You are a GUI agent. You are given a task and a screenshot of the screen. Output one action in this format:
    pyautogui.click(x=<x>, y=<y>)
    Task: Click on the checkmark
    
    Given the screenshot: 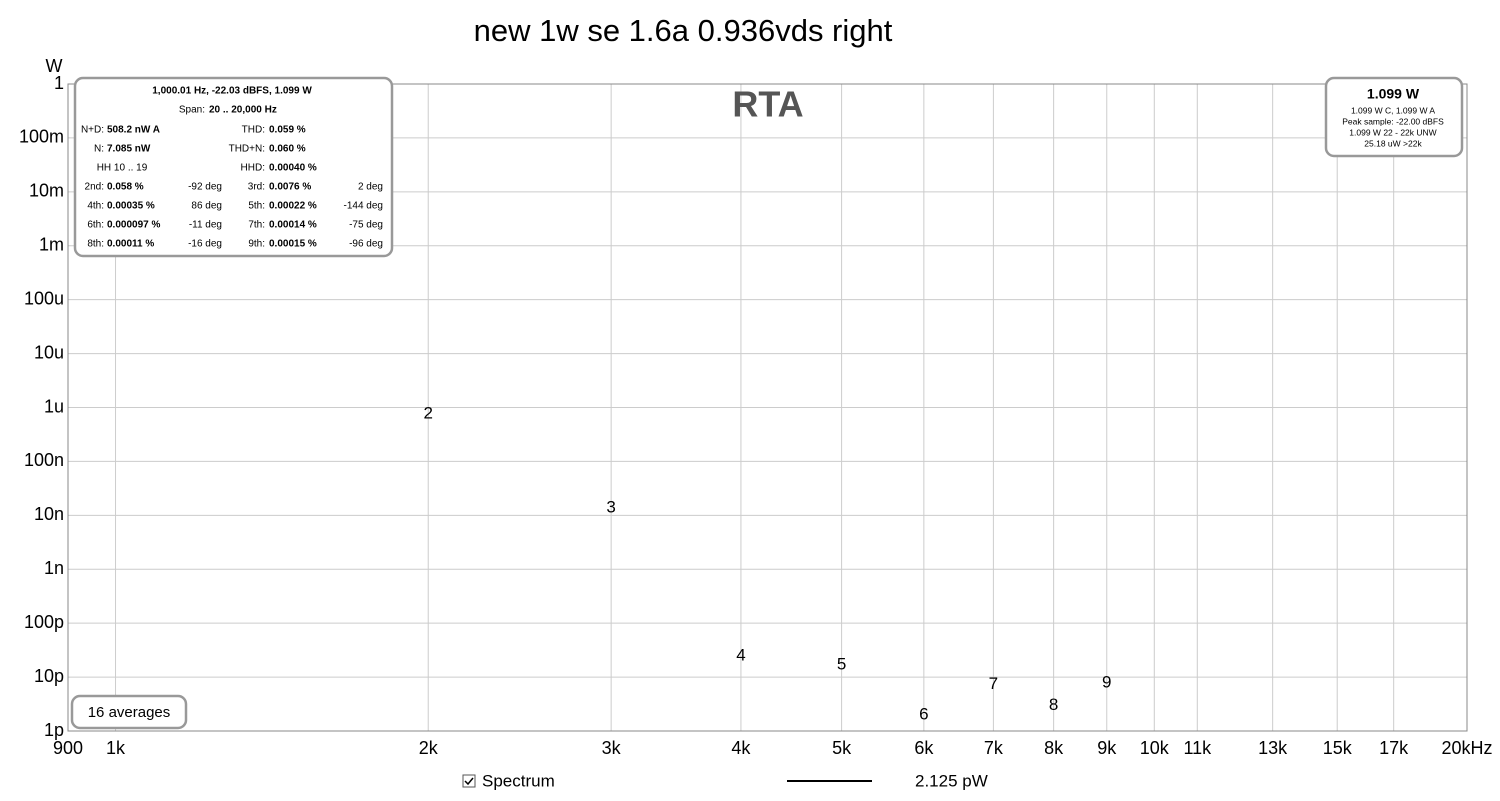 What is the action you would take?
    pyautogui.click(x=469, y=781)
    